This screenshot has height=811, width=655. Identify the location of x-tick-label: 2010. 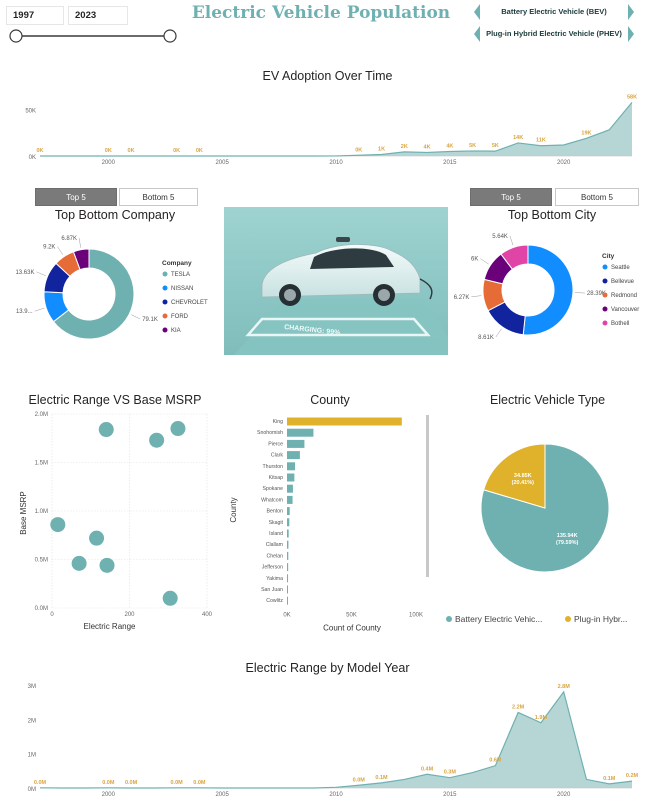
(336, 795).